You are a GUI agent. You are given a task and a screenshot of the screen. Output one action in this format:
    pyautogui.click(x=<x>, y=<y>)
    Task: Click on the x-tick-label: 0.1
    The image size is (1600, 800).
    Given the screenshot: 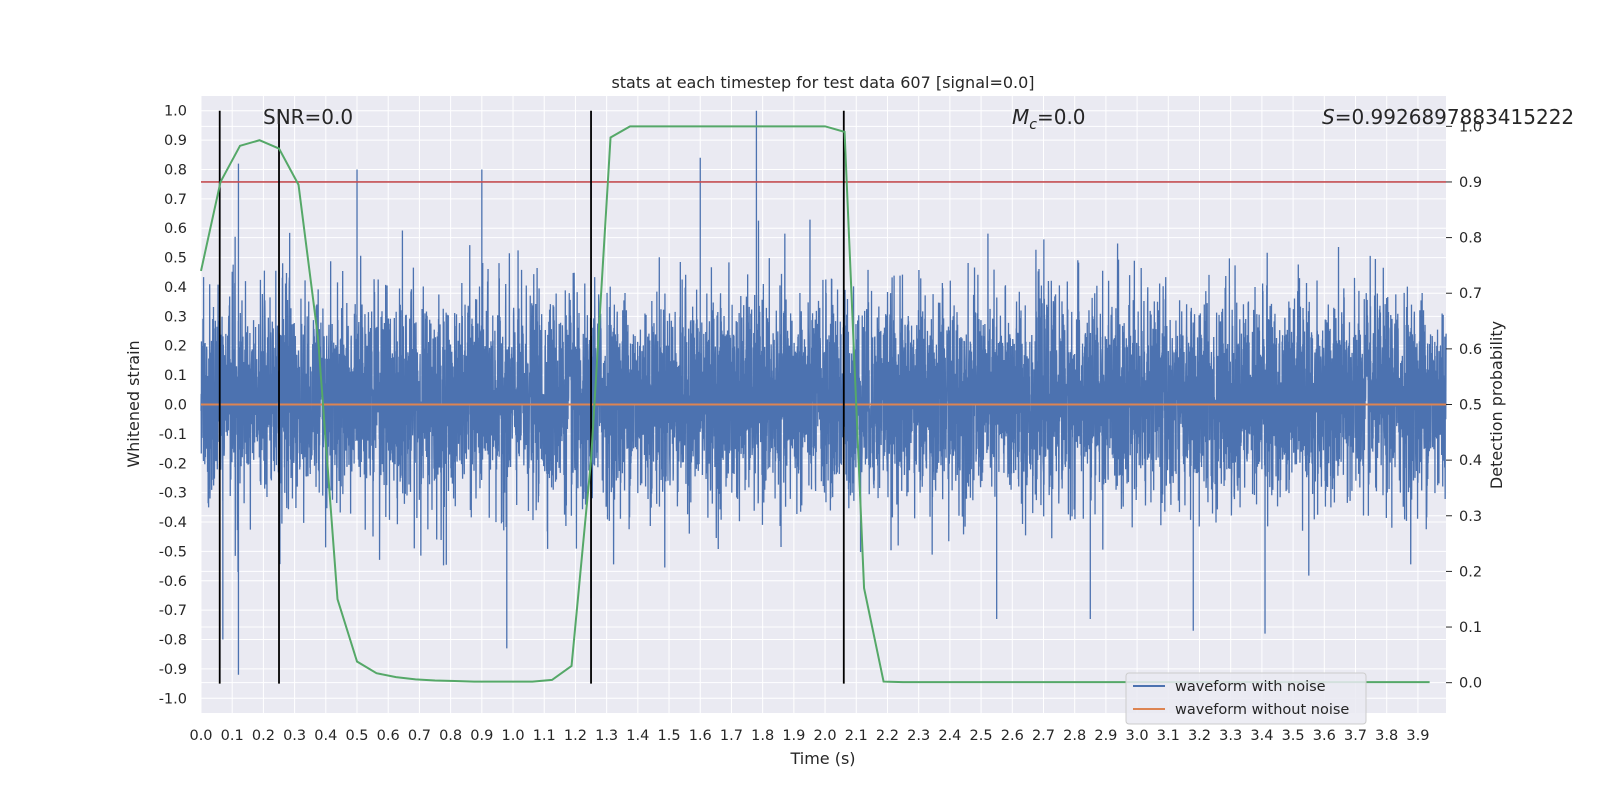 What is the action you would take?
    pyautogui.click(x=232, y=736)
    